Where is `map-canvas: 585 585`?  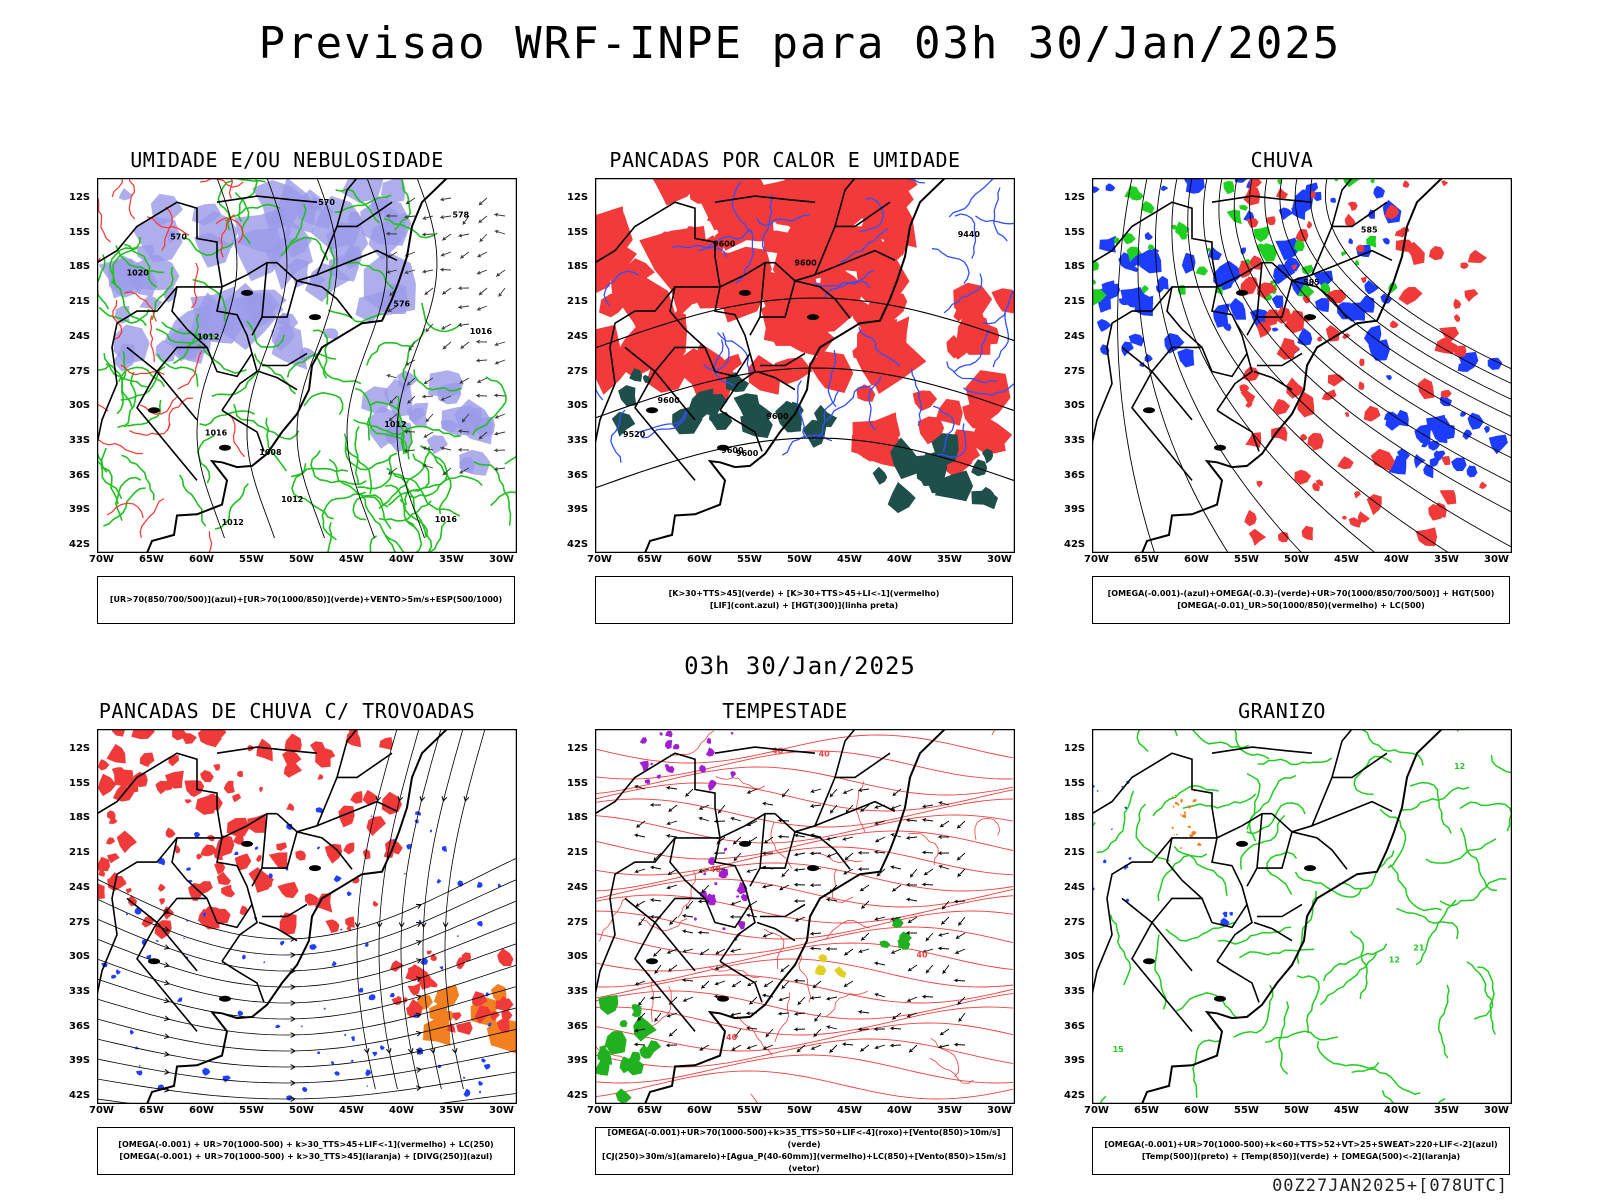 map-canvas: 585 585 is located at coordinates (1302, 365).